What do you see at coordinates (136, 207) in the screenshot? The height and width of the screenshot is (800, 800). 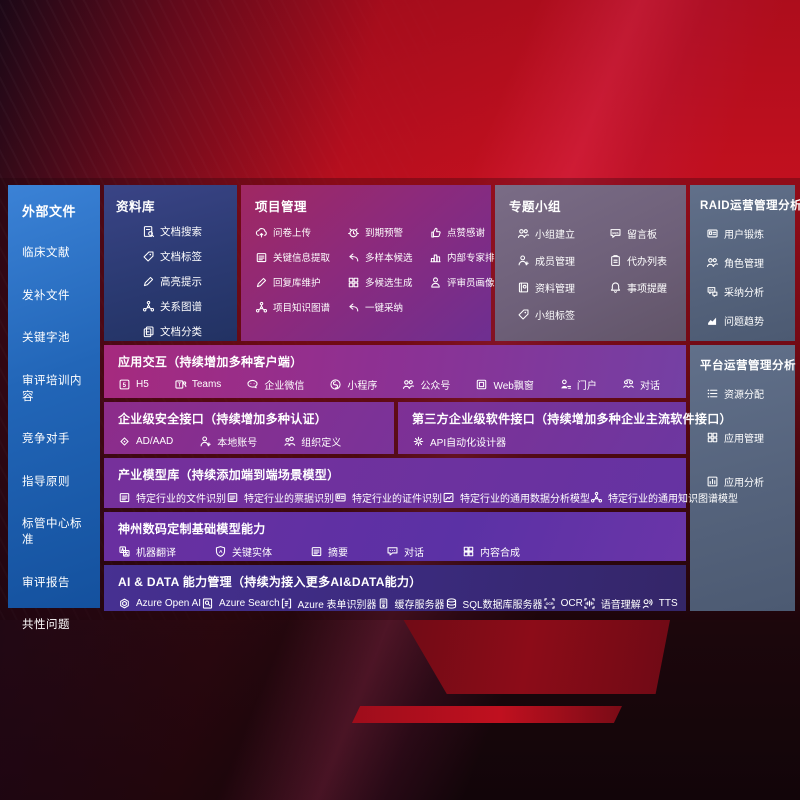 I see `panel-title: 资料库` at bounding box center [136, 207].